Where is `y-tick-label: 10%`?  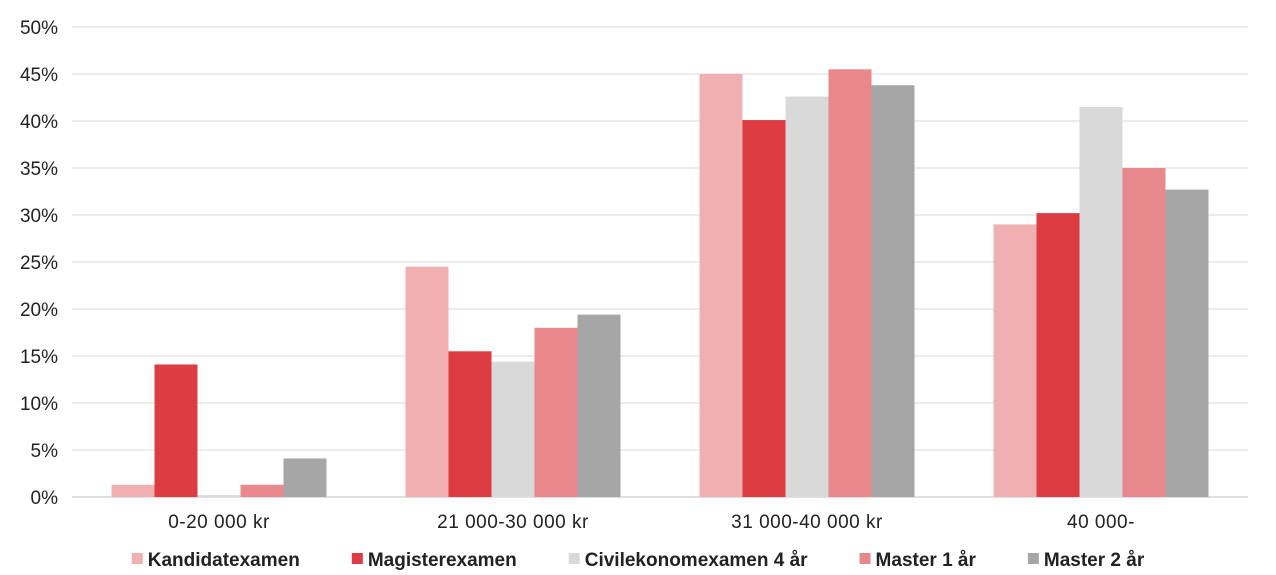
y-tick-label: 10% is located at coordinates (39, 404).